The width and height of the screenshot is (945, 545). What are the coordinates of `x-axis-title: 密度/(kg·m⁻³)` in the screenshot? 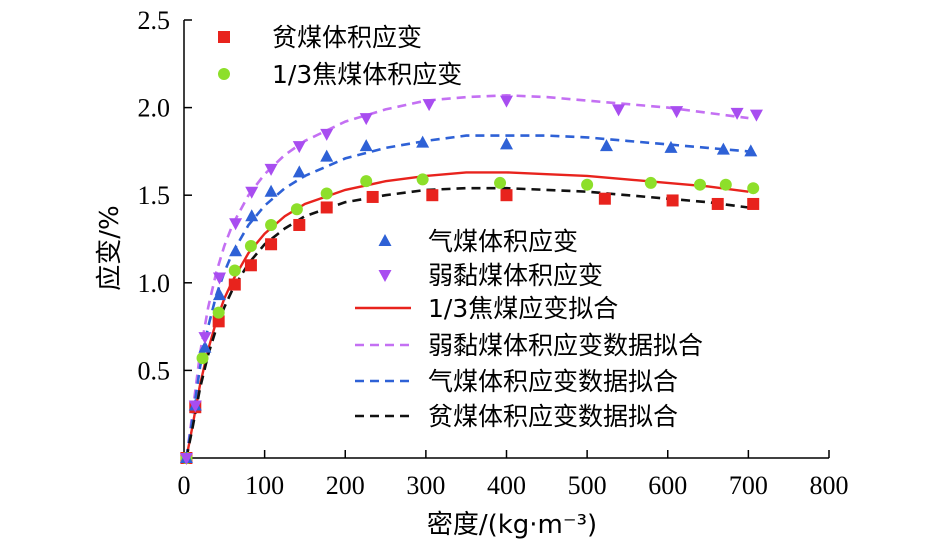 It's located at (512, 525).